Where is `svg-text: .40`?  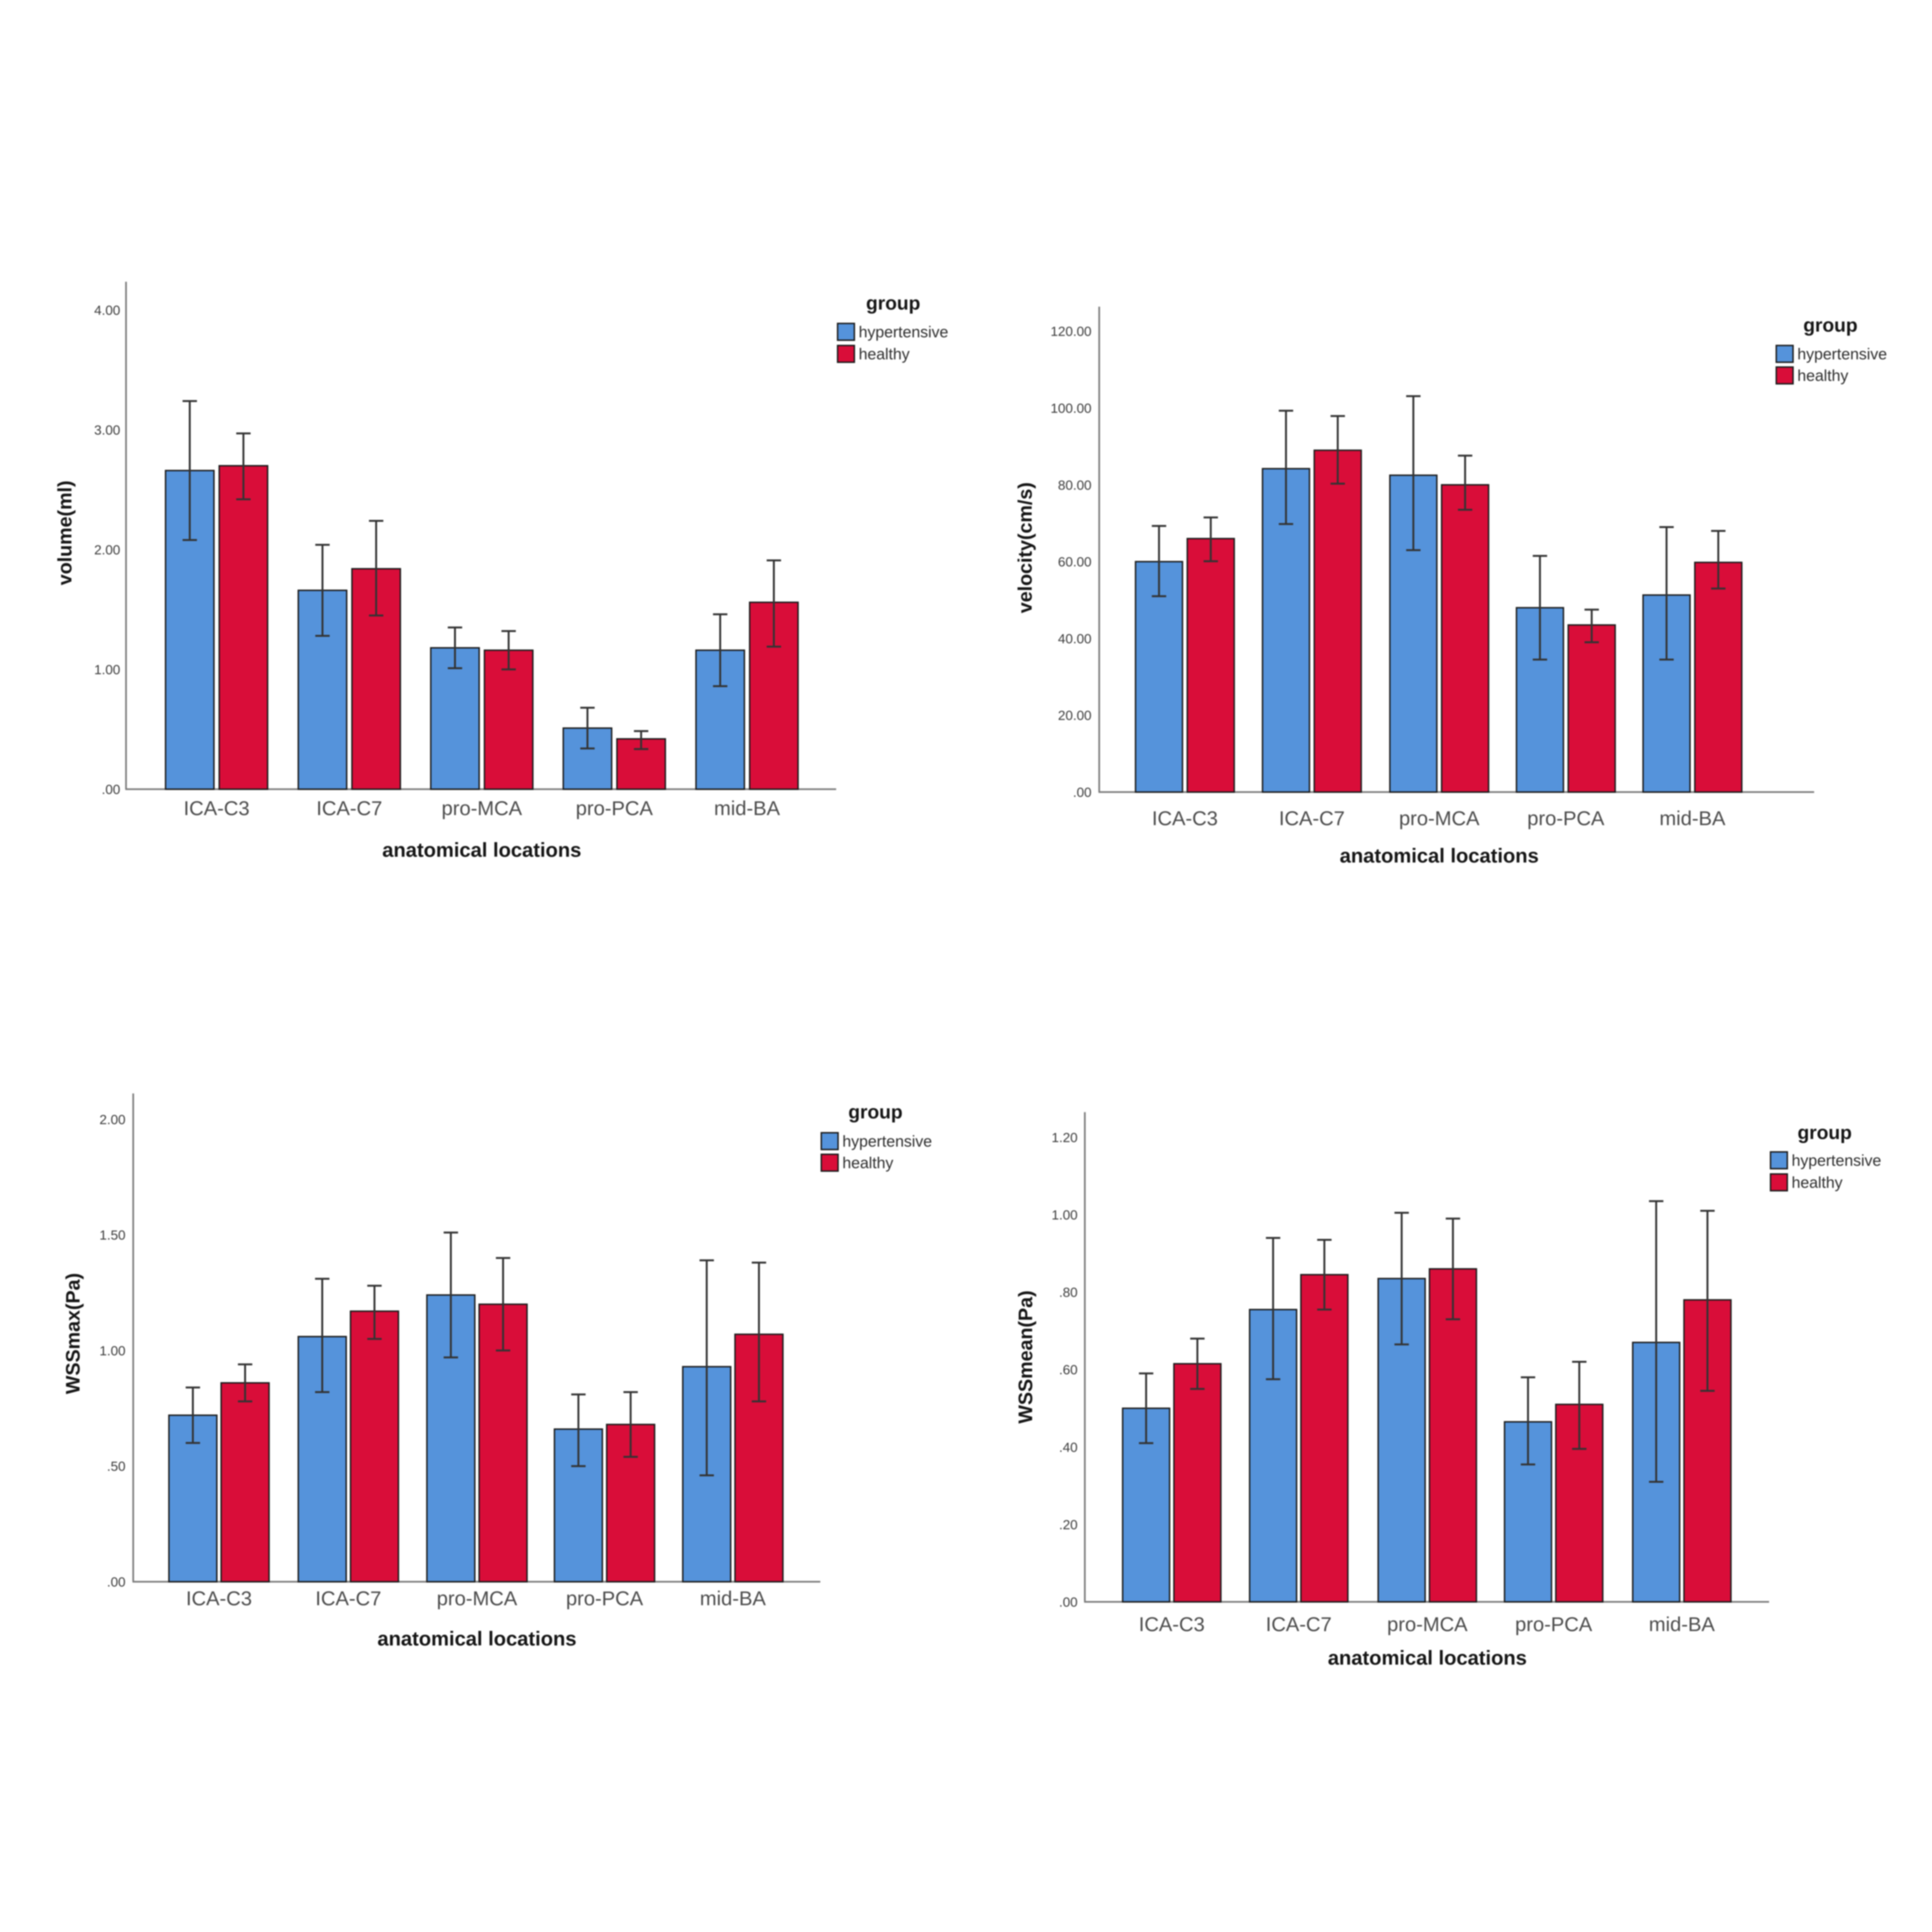
svg-text: .40 is located at coordinates (1068, 1447).